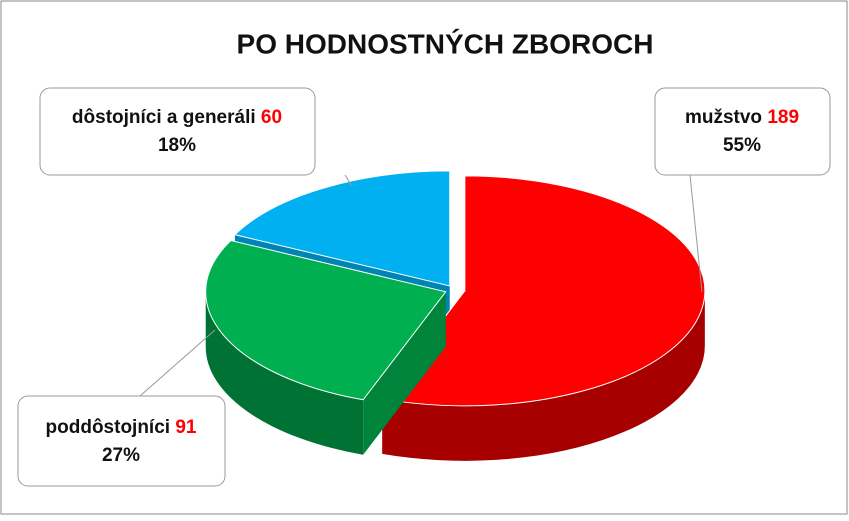 The image size is (849, 521). I want to click on data-label: mužstvo 189, so click(742, 117).